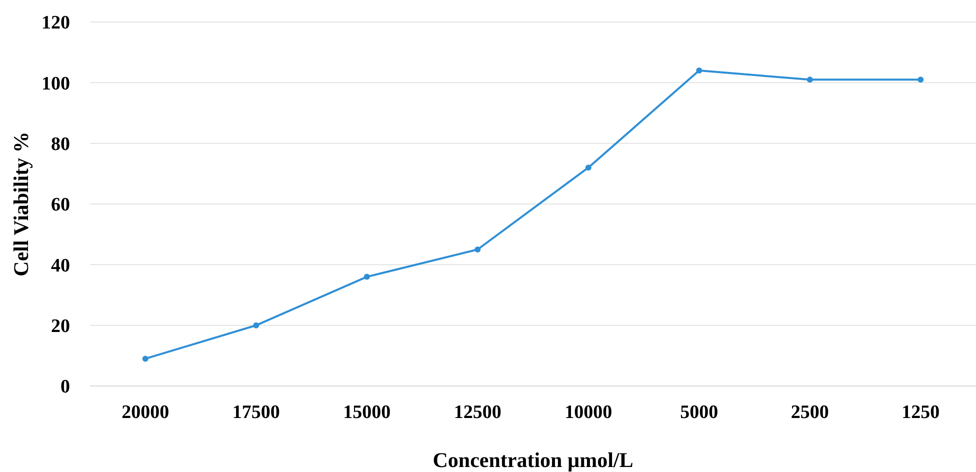  What do you see at coordinates (146, 412) in the screenshot?
I see `x-tick-label: 20000` at bounding box center [146, 412].